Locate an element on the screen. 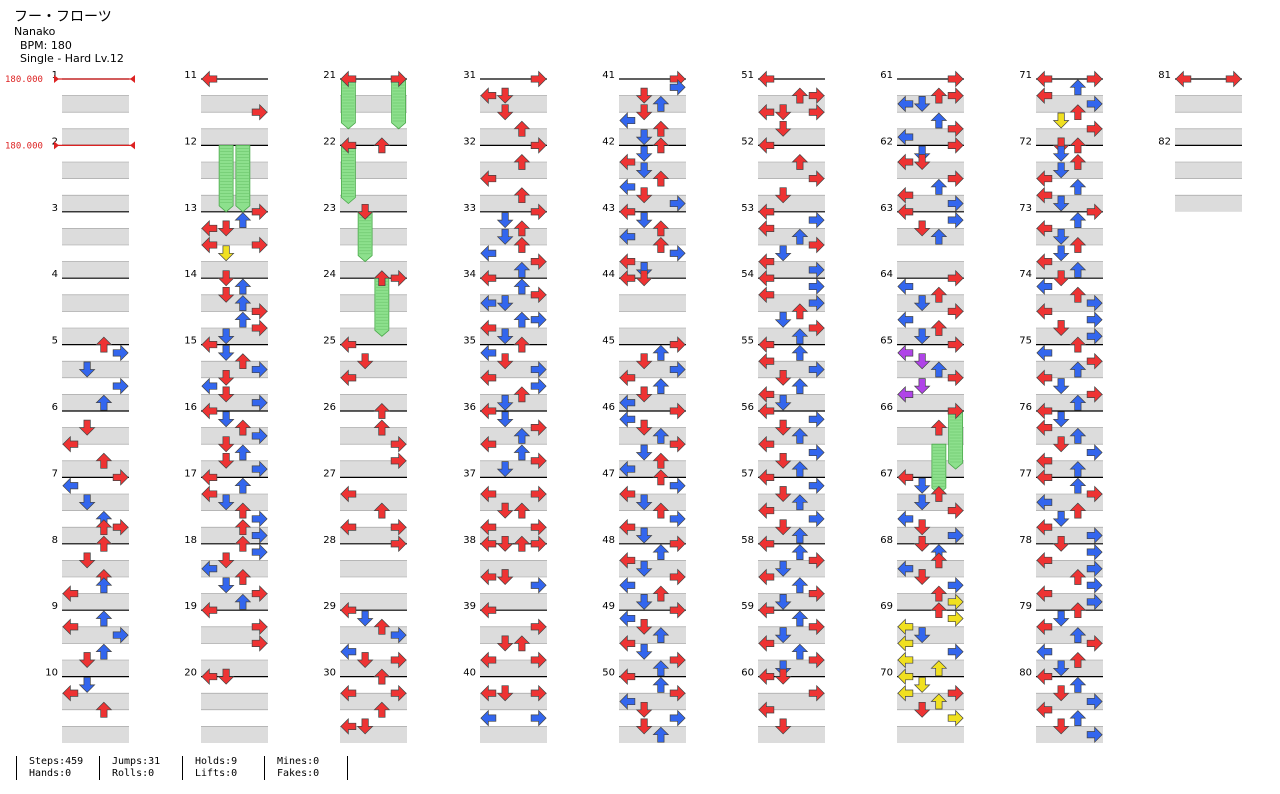 This screenshot has height=794, width=1280. measure-number: 70 is located at coordinates (886, 673).